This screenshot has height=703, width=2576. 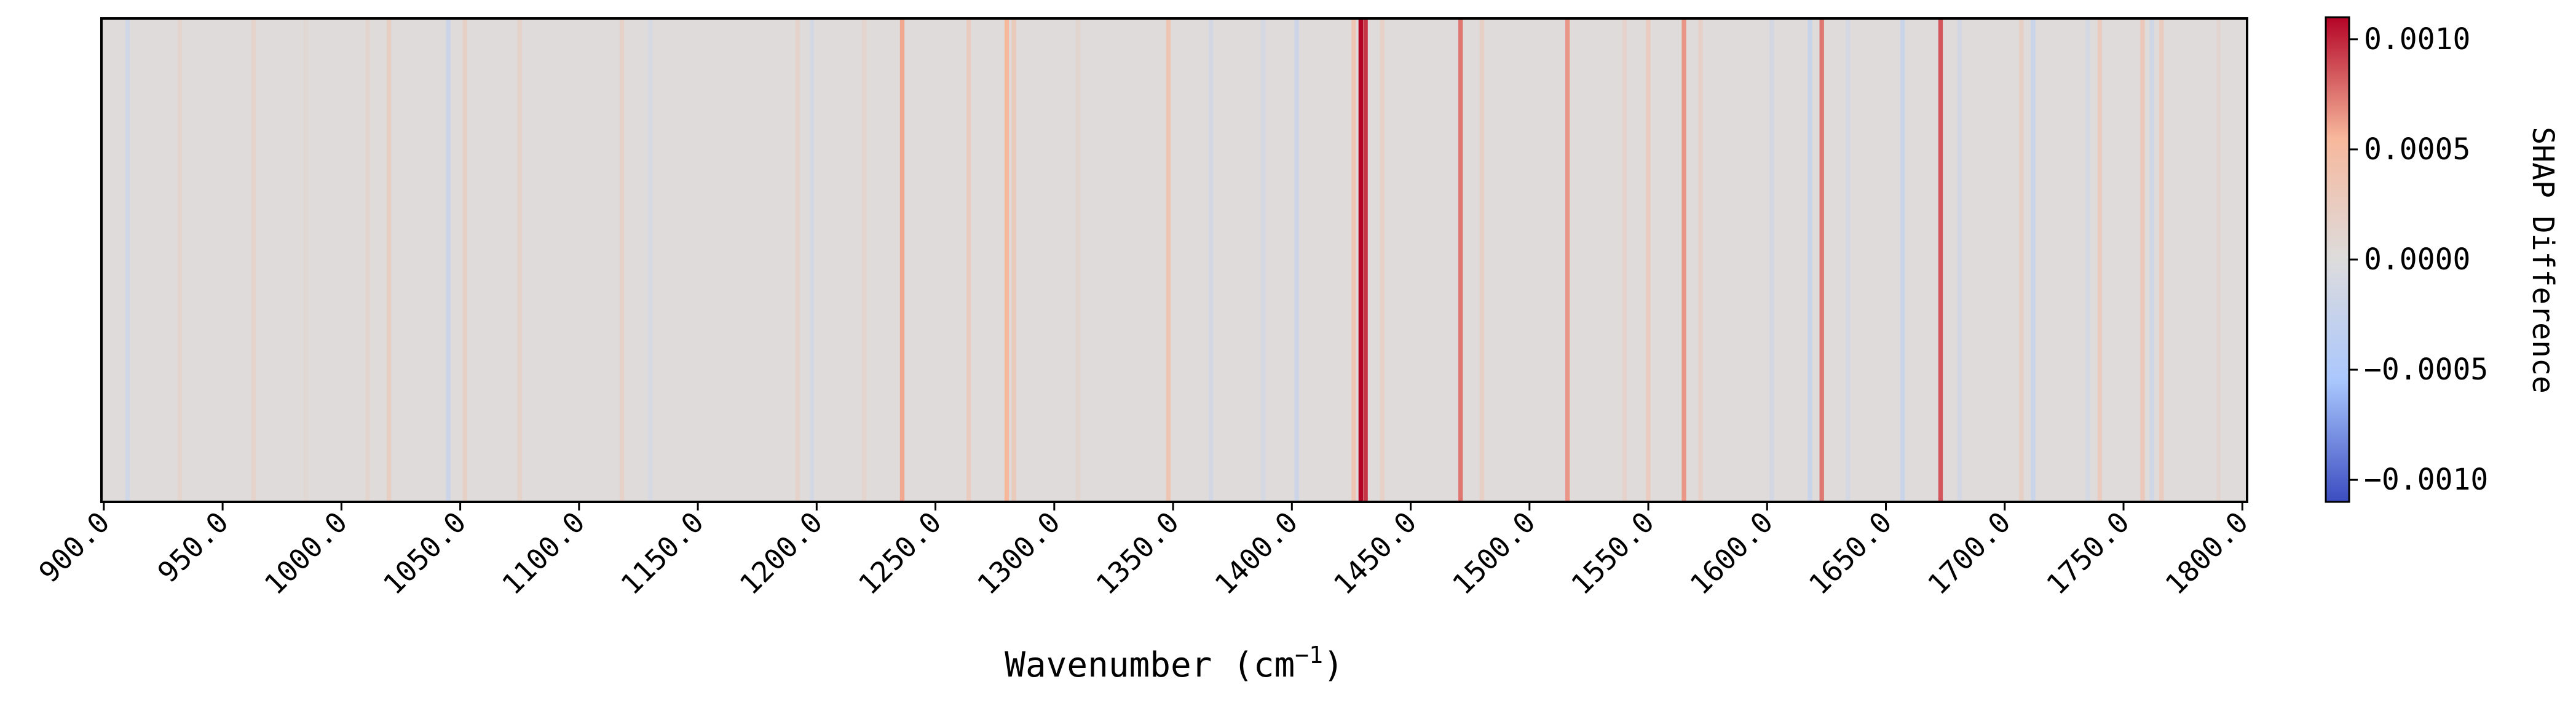 I want to click on colorbar-tick-label: 0.0010, so click(x=2417, y=39).